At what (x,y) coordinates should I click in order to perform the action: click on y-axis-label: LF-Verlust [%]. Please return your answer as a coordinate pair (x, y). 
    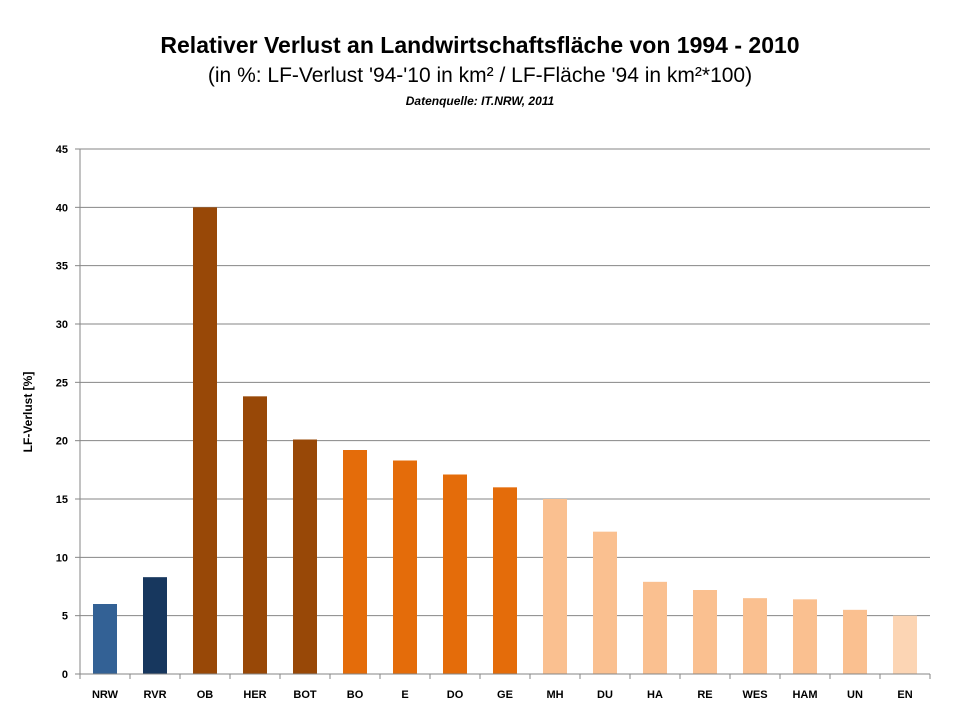
    Looking at the image, I should click on (28, 412).